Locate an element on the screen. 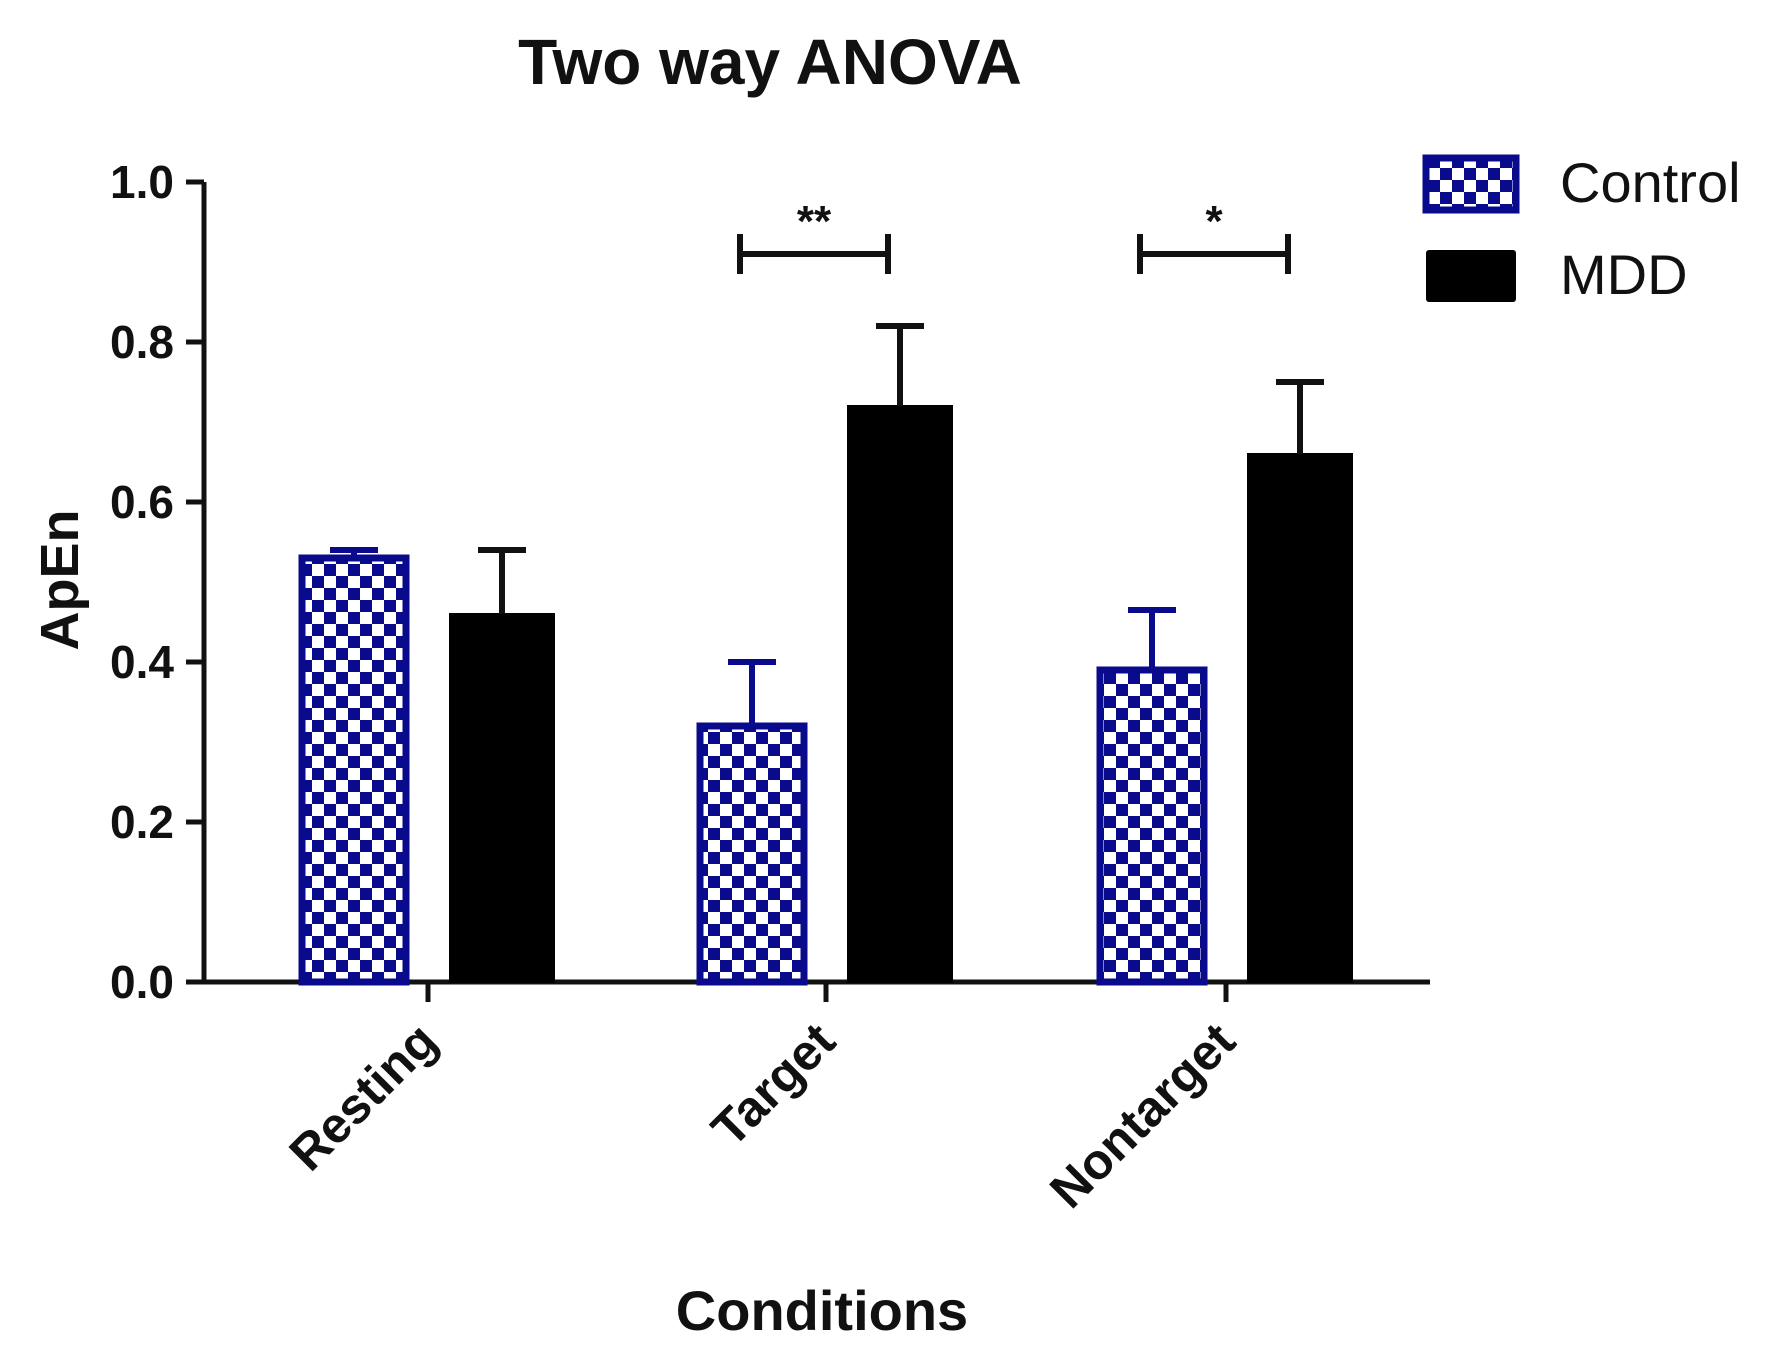 The image size is (1780, 1355). significance-label-nontarget: * is located at coordinates (1214, 221).